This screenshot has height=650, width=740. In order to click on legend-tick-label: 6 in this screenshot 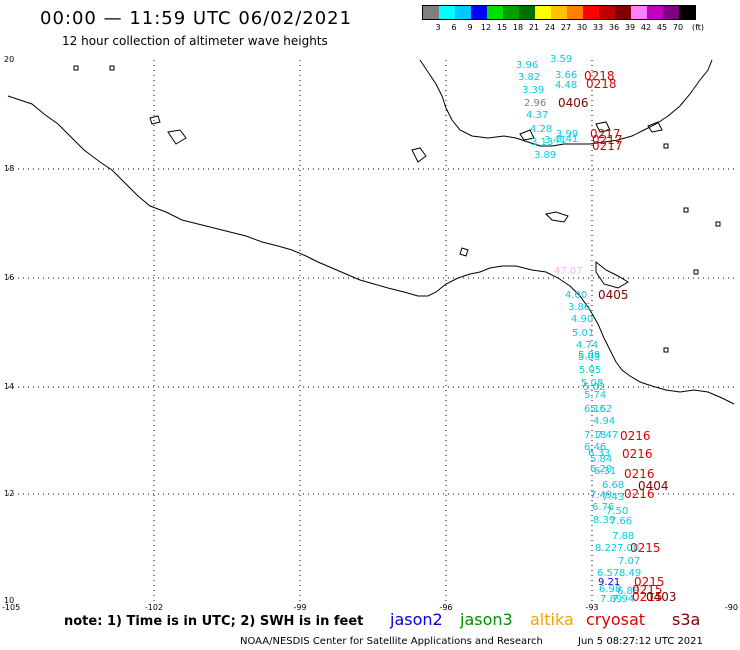, I will do `click(454, 27)`.